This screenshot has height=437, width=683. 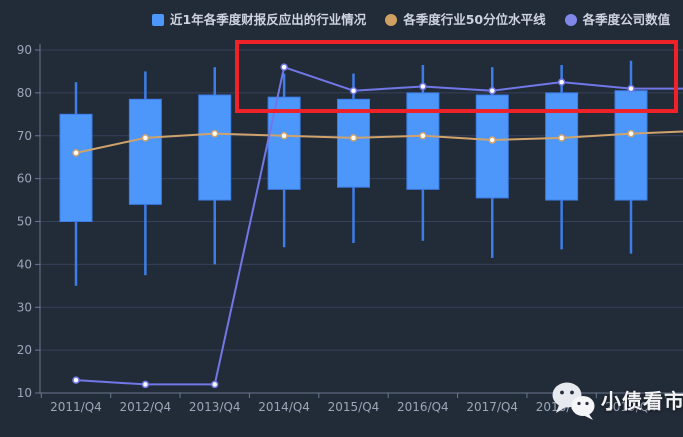 I want to click on y-axis-label: 30, so click(x=24, y=307).